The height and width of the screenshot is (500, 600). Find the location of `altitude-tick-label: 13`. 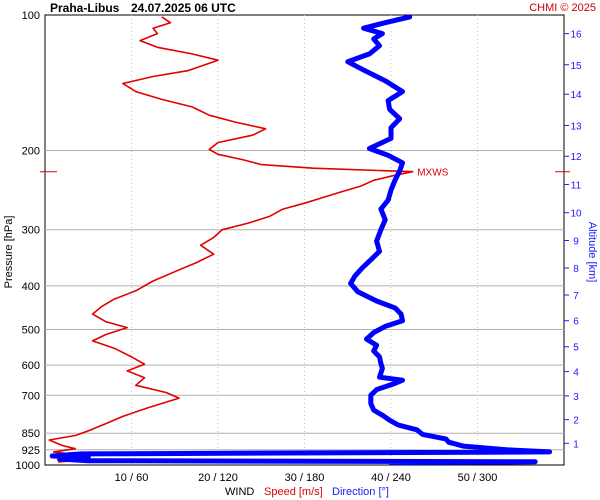

altitude-tick-label: 13 is located at coordinates (576, 126).